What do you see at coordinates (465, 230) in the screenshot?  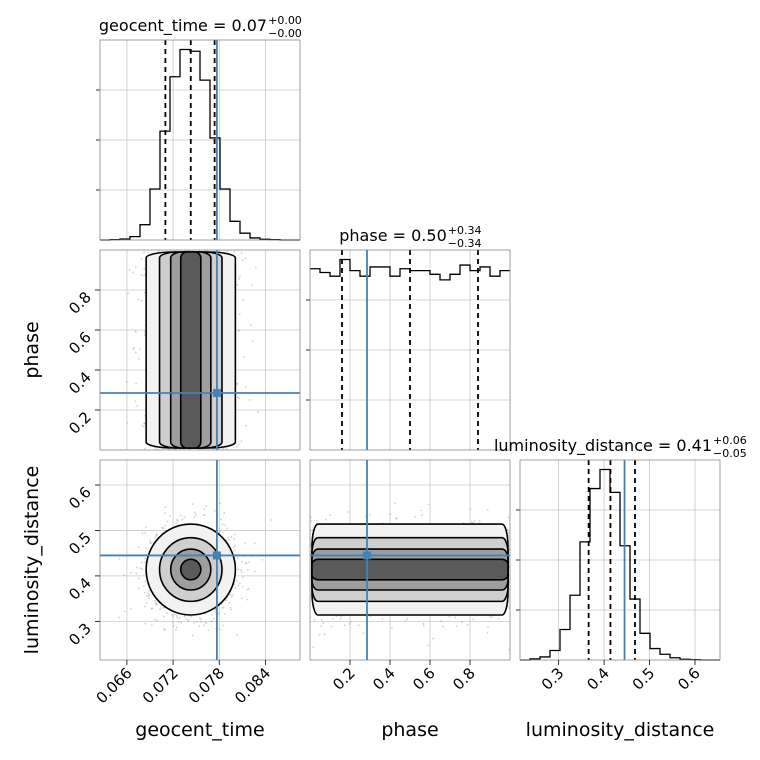 I see `title-sup: +0.34` at bounding box center [465, 230].